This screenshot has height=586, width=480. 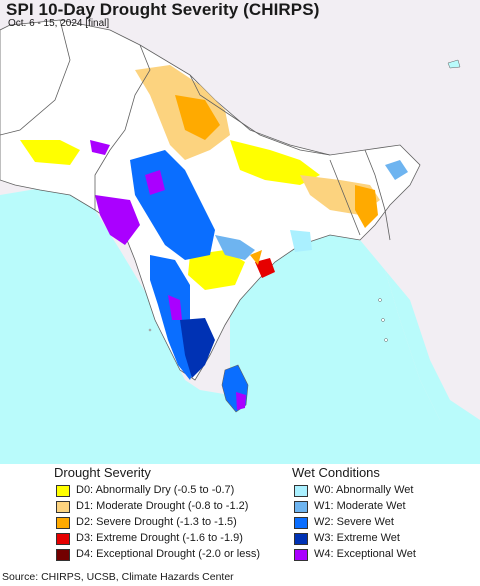 I want to click on legend-label: D4: Exceptional Drought (-2.0 or less), so click(x=168, y=554).